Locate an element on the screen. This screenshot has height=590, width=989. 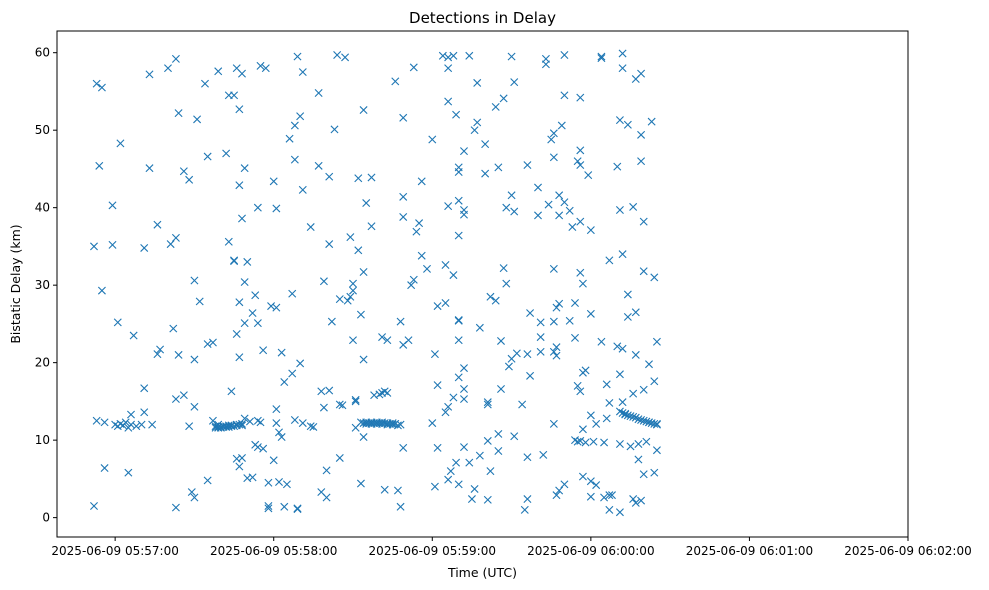
x-tick-label: 2025-06-09 06:00:00 is located at coordinates (590, 551).